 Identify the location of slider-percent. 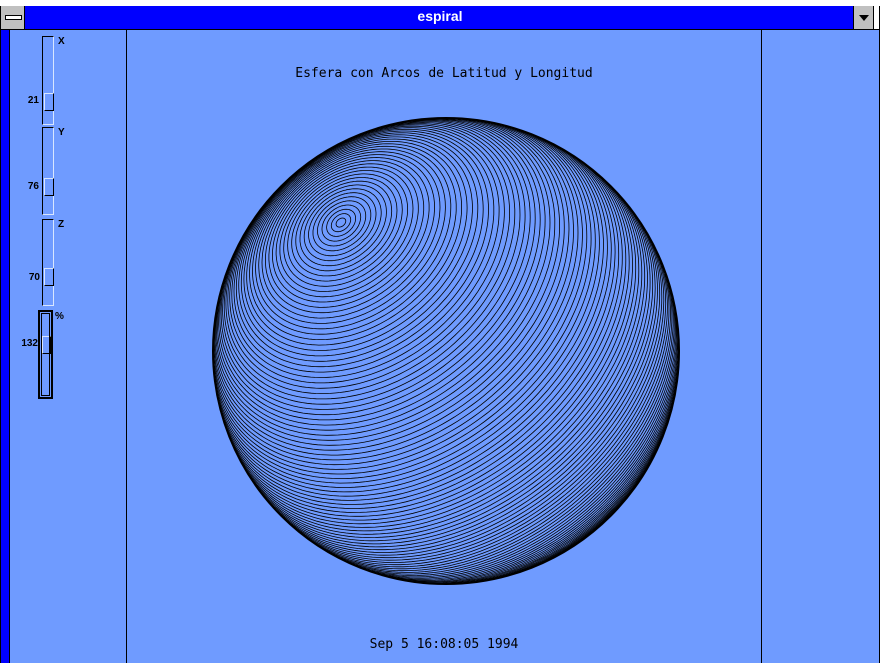
(45, 354).